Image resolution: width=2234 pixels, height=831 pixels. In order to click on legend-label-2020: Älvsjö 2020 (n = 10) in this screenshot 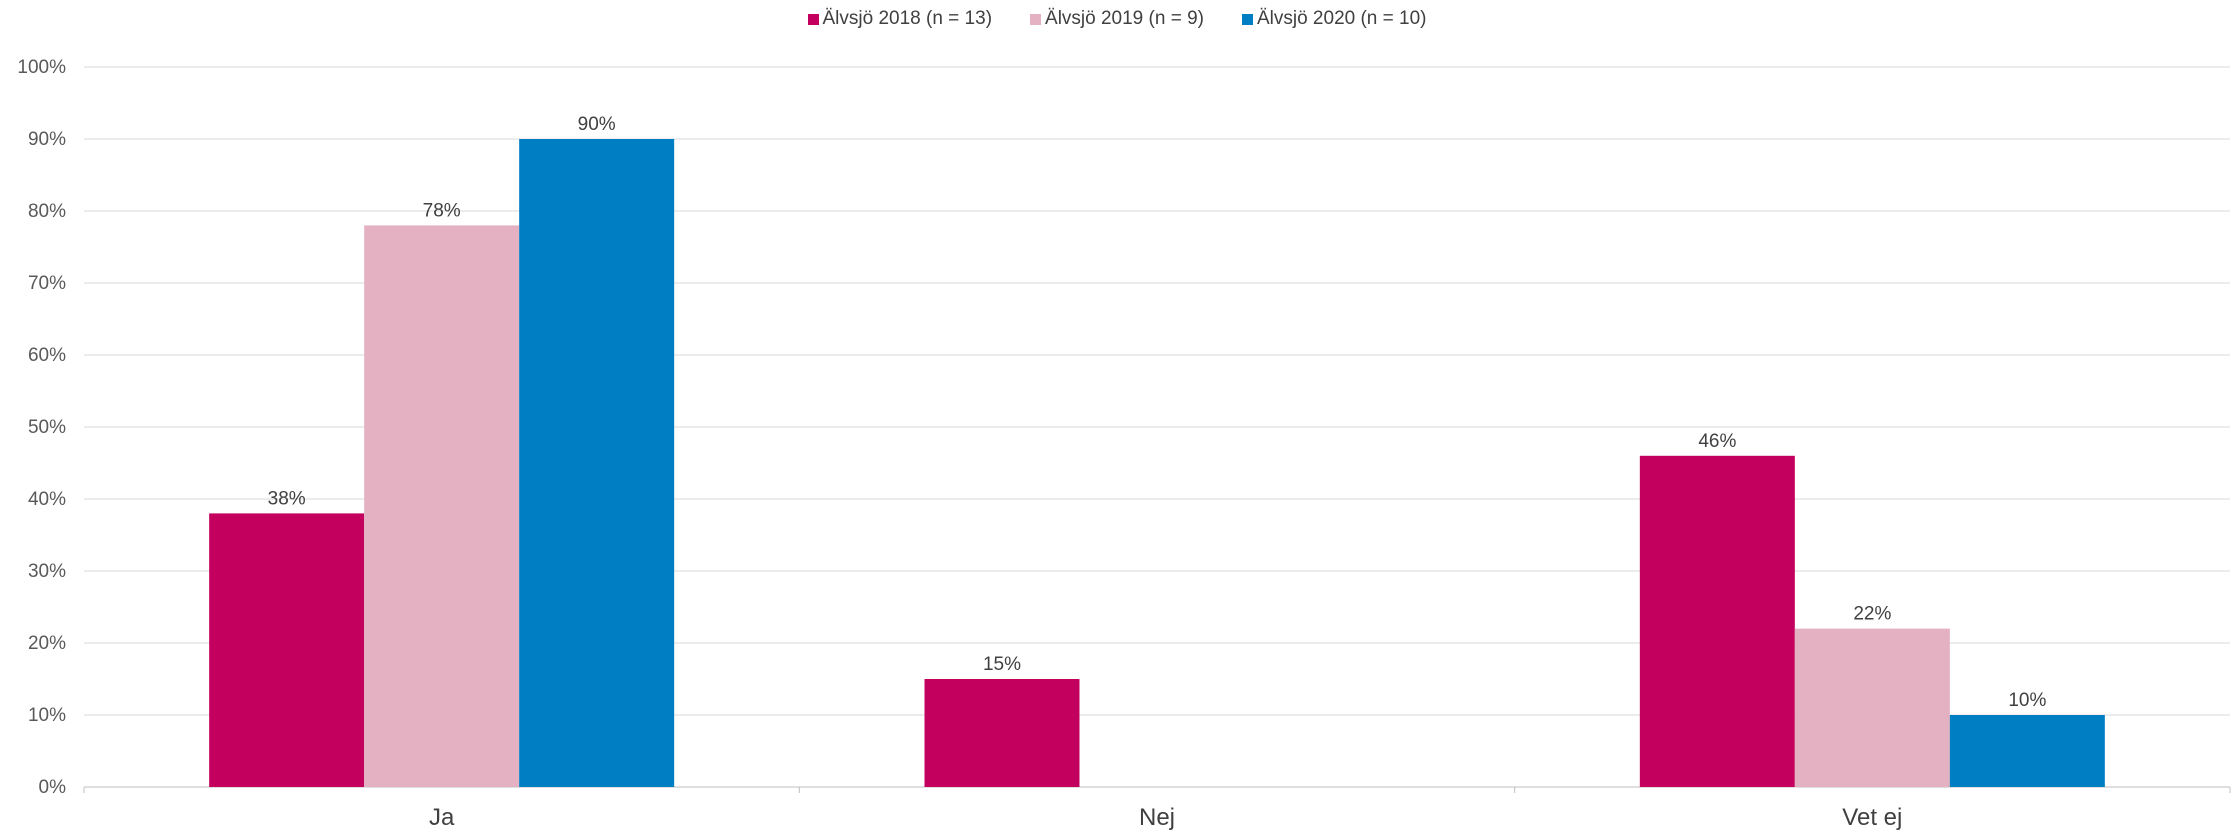, I will do `click(1341, 18)`.